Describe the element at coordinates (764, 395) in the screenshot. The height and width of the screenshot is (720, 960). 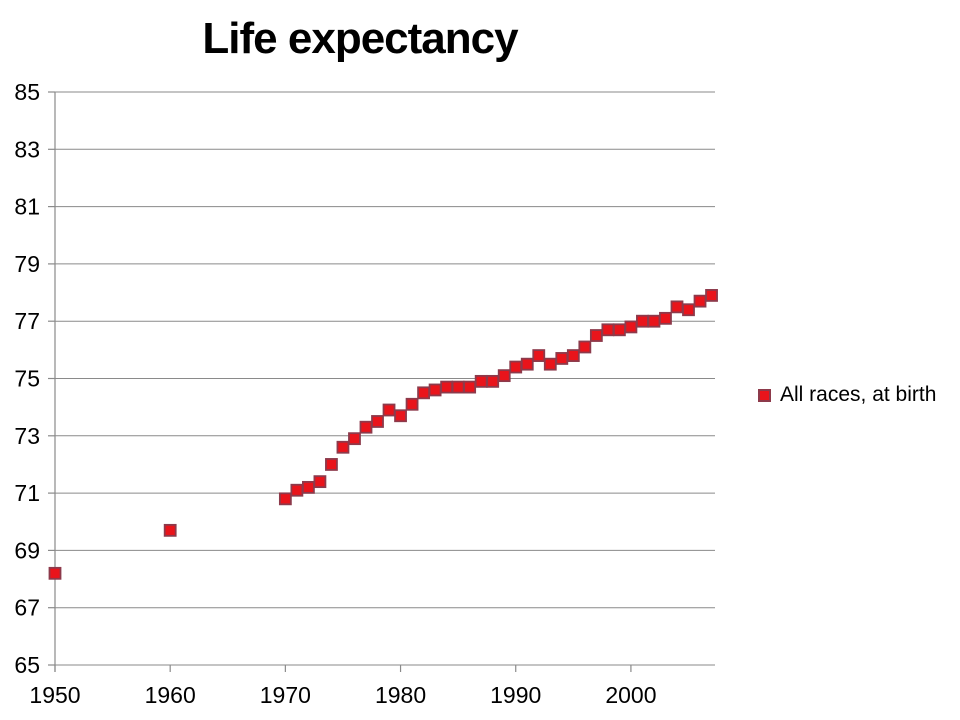
I see `legend-series-marker-icon` at that location.